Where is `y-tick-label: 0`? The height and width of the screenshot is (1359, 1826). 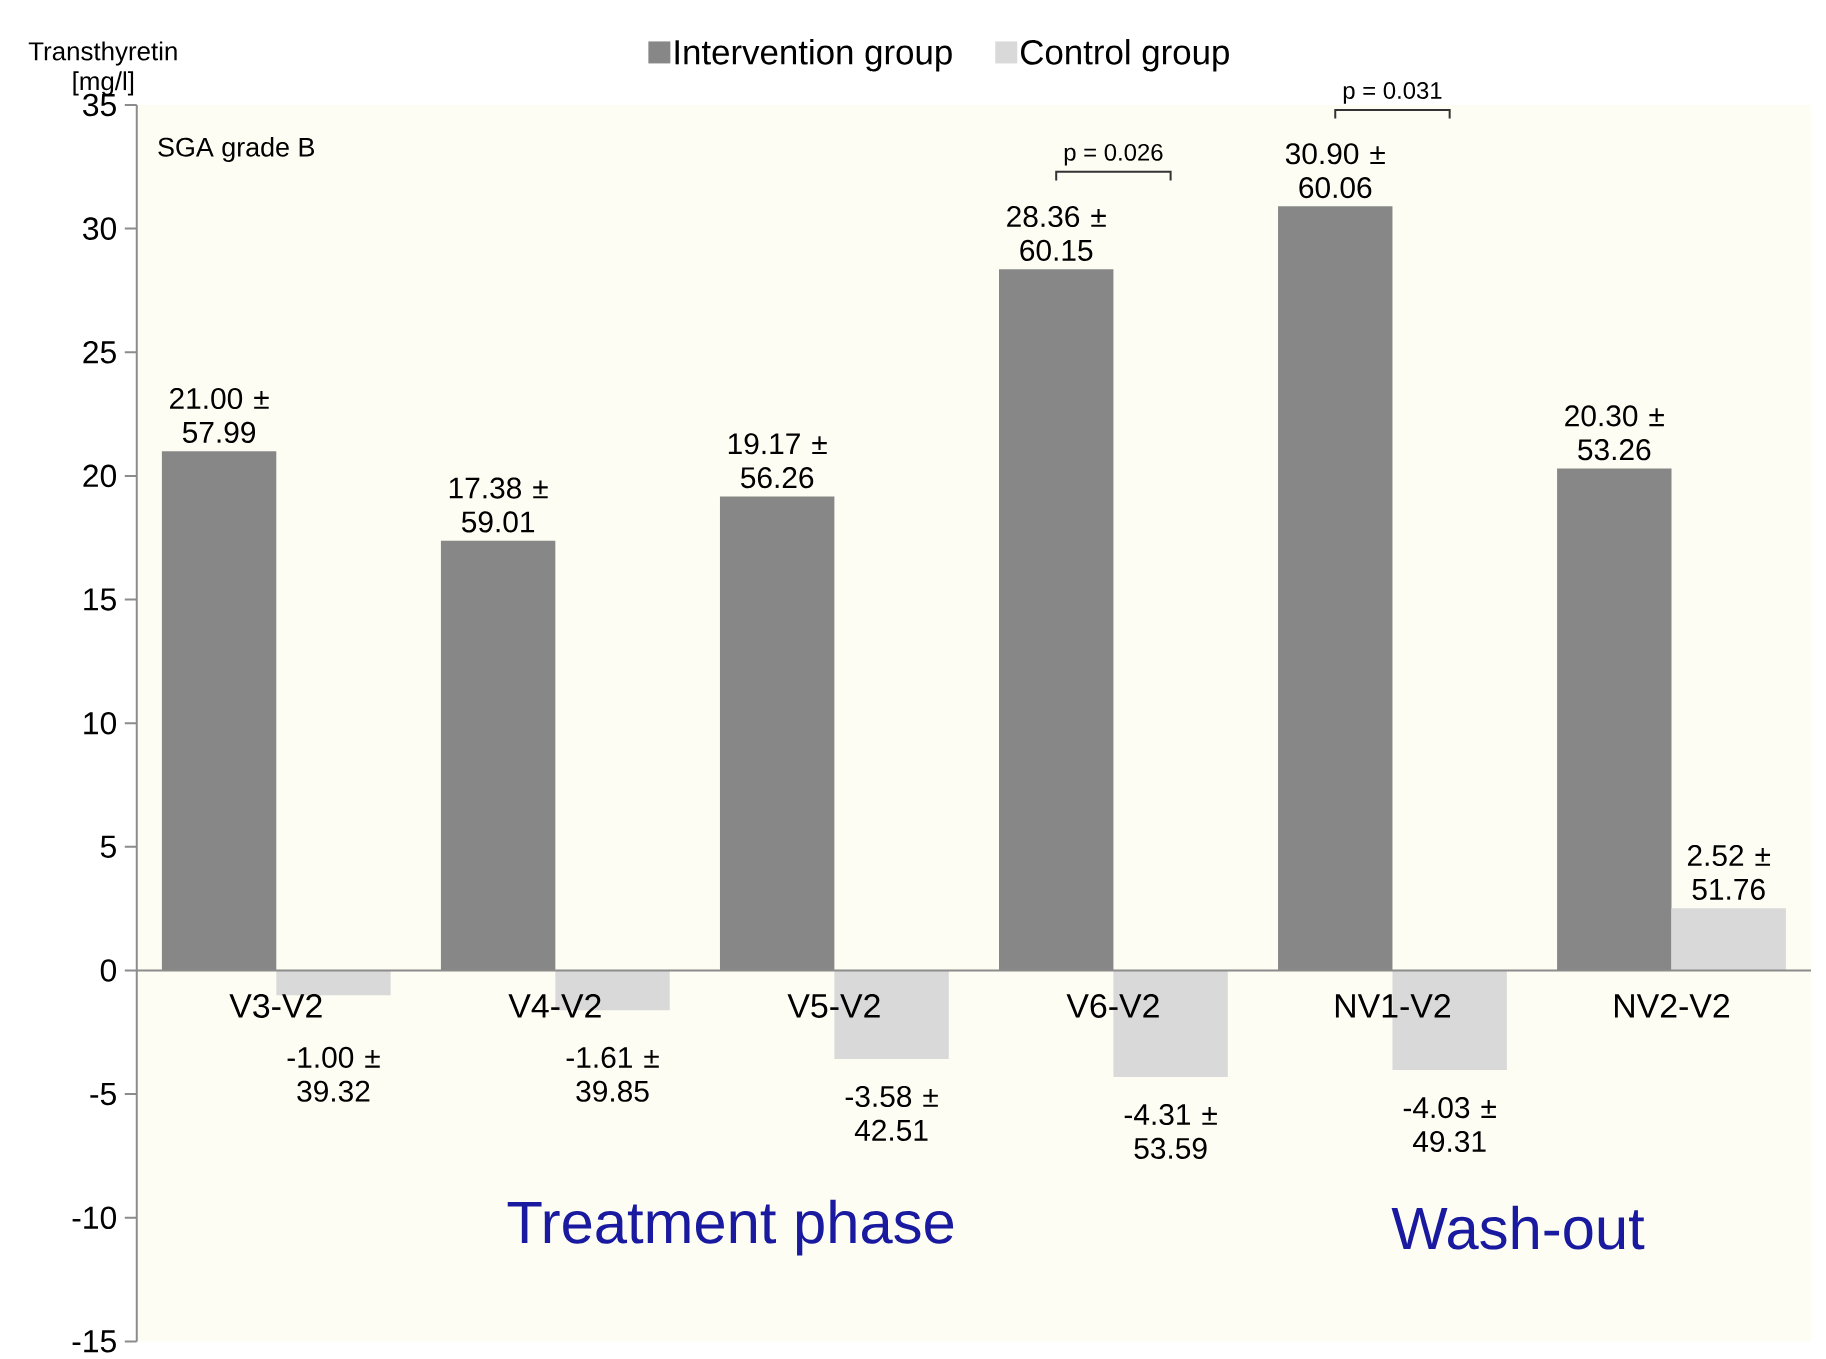 y-tick-label: 0 is located at coordinates (108, 970).